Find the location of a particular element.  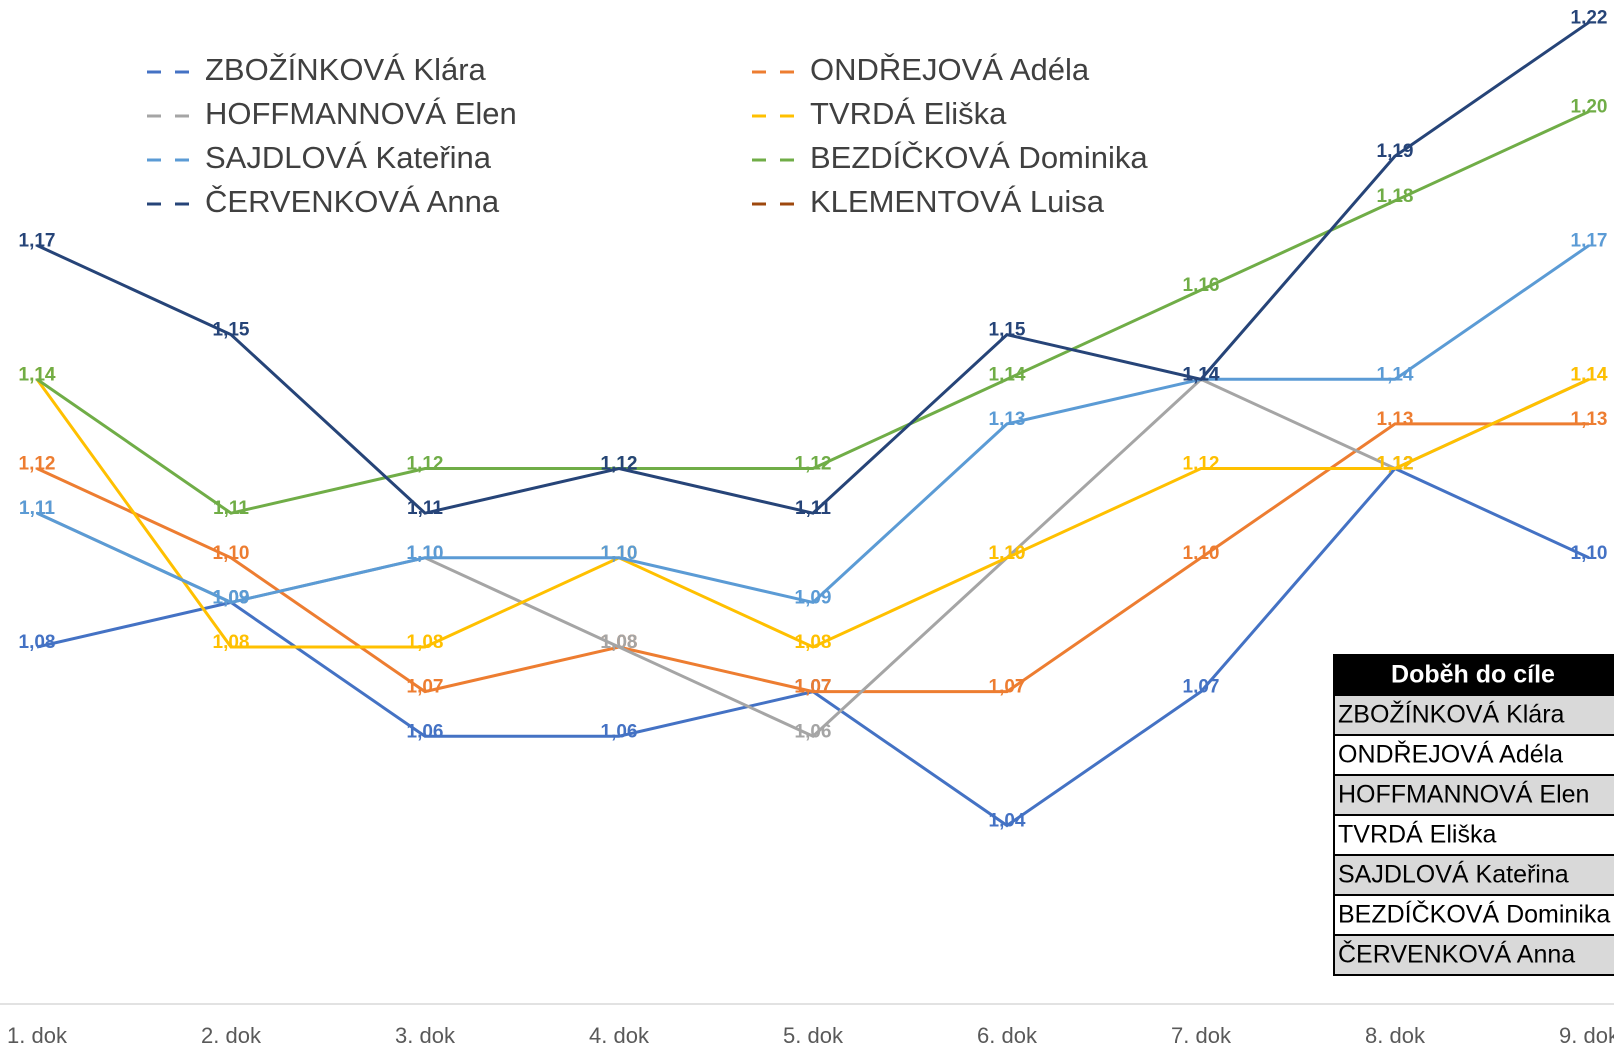

legend-label: TVRDÁ Eliška is located at coordinates (908, 113).